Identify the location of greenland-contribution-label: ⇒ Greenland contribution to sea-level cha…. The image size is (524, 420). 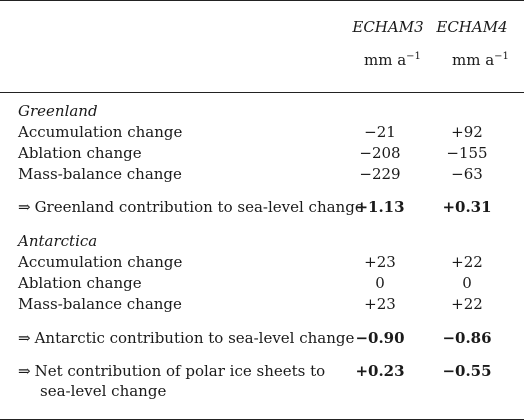
(191, 207).